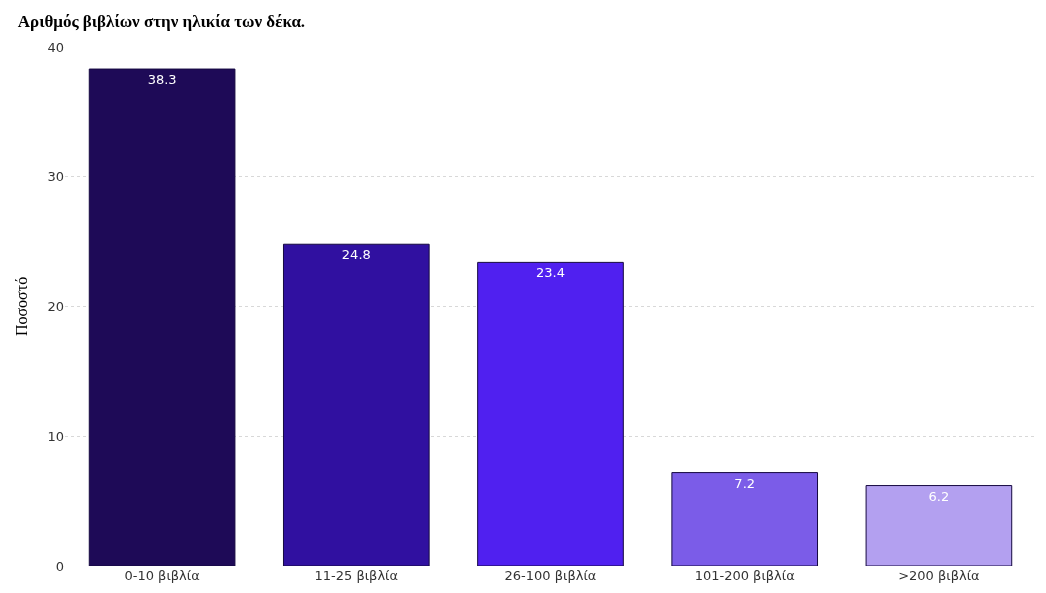  Describe the element at coordinates (55, 47) in the screenshot. I see `y-tick-label: 40` at that location.